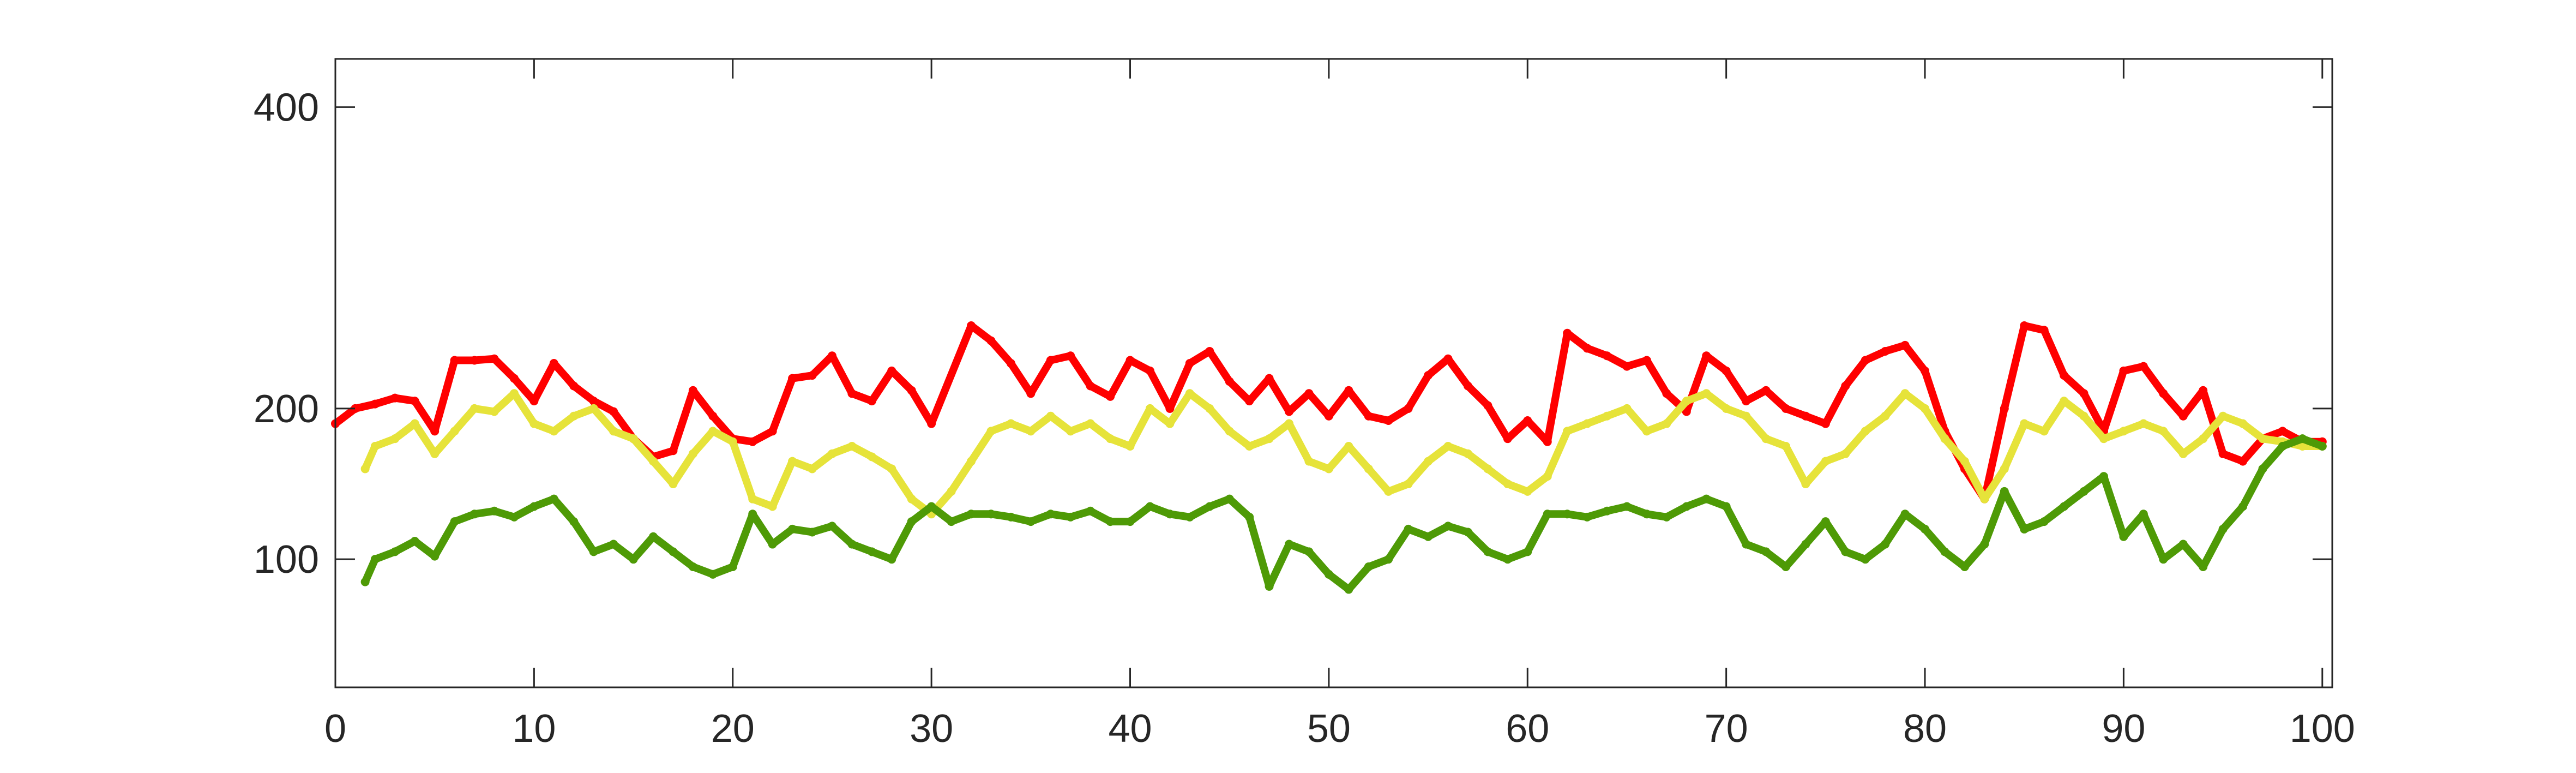 This screenshot has width=2576, height=773. What do you see at coordinates (1726, 729) in the screenshot?
I see `x-tick-label: 70` at bounding box center [1726, 729].